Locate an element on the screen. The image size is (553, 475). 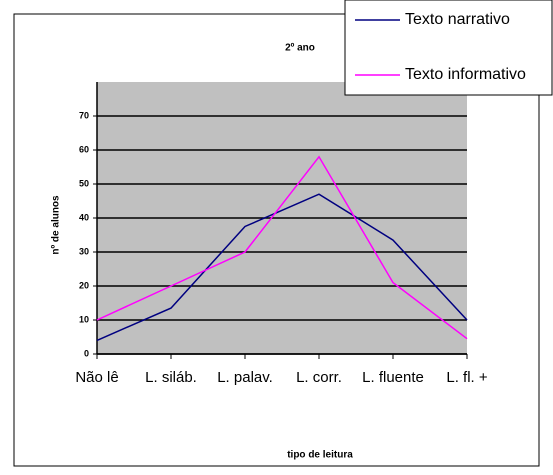
y-tick-label: 10 is located at coordinates (84, 319).